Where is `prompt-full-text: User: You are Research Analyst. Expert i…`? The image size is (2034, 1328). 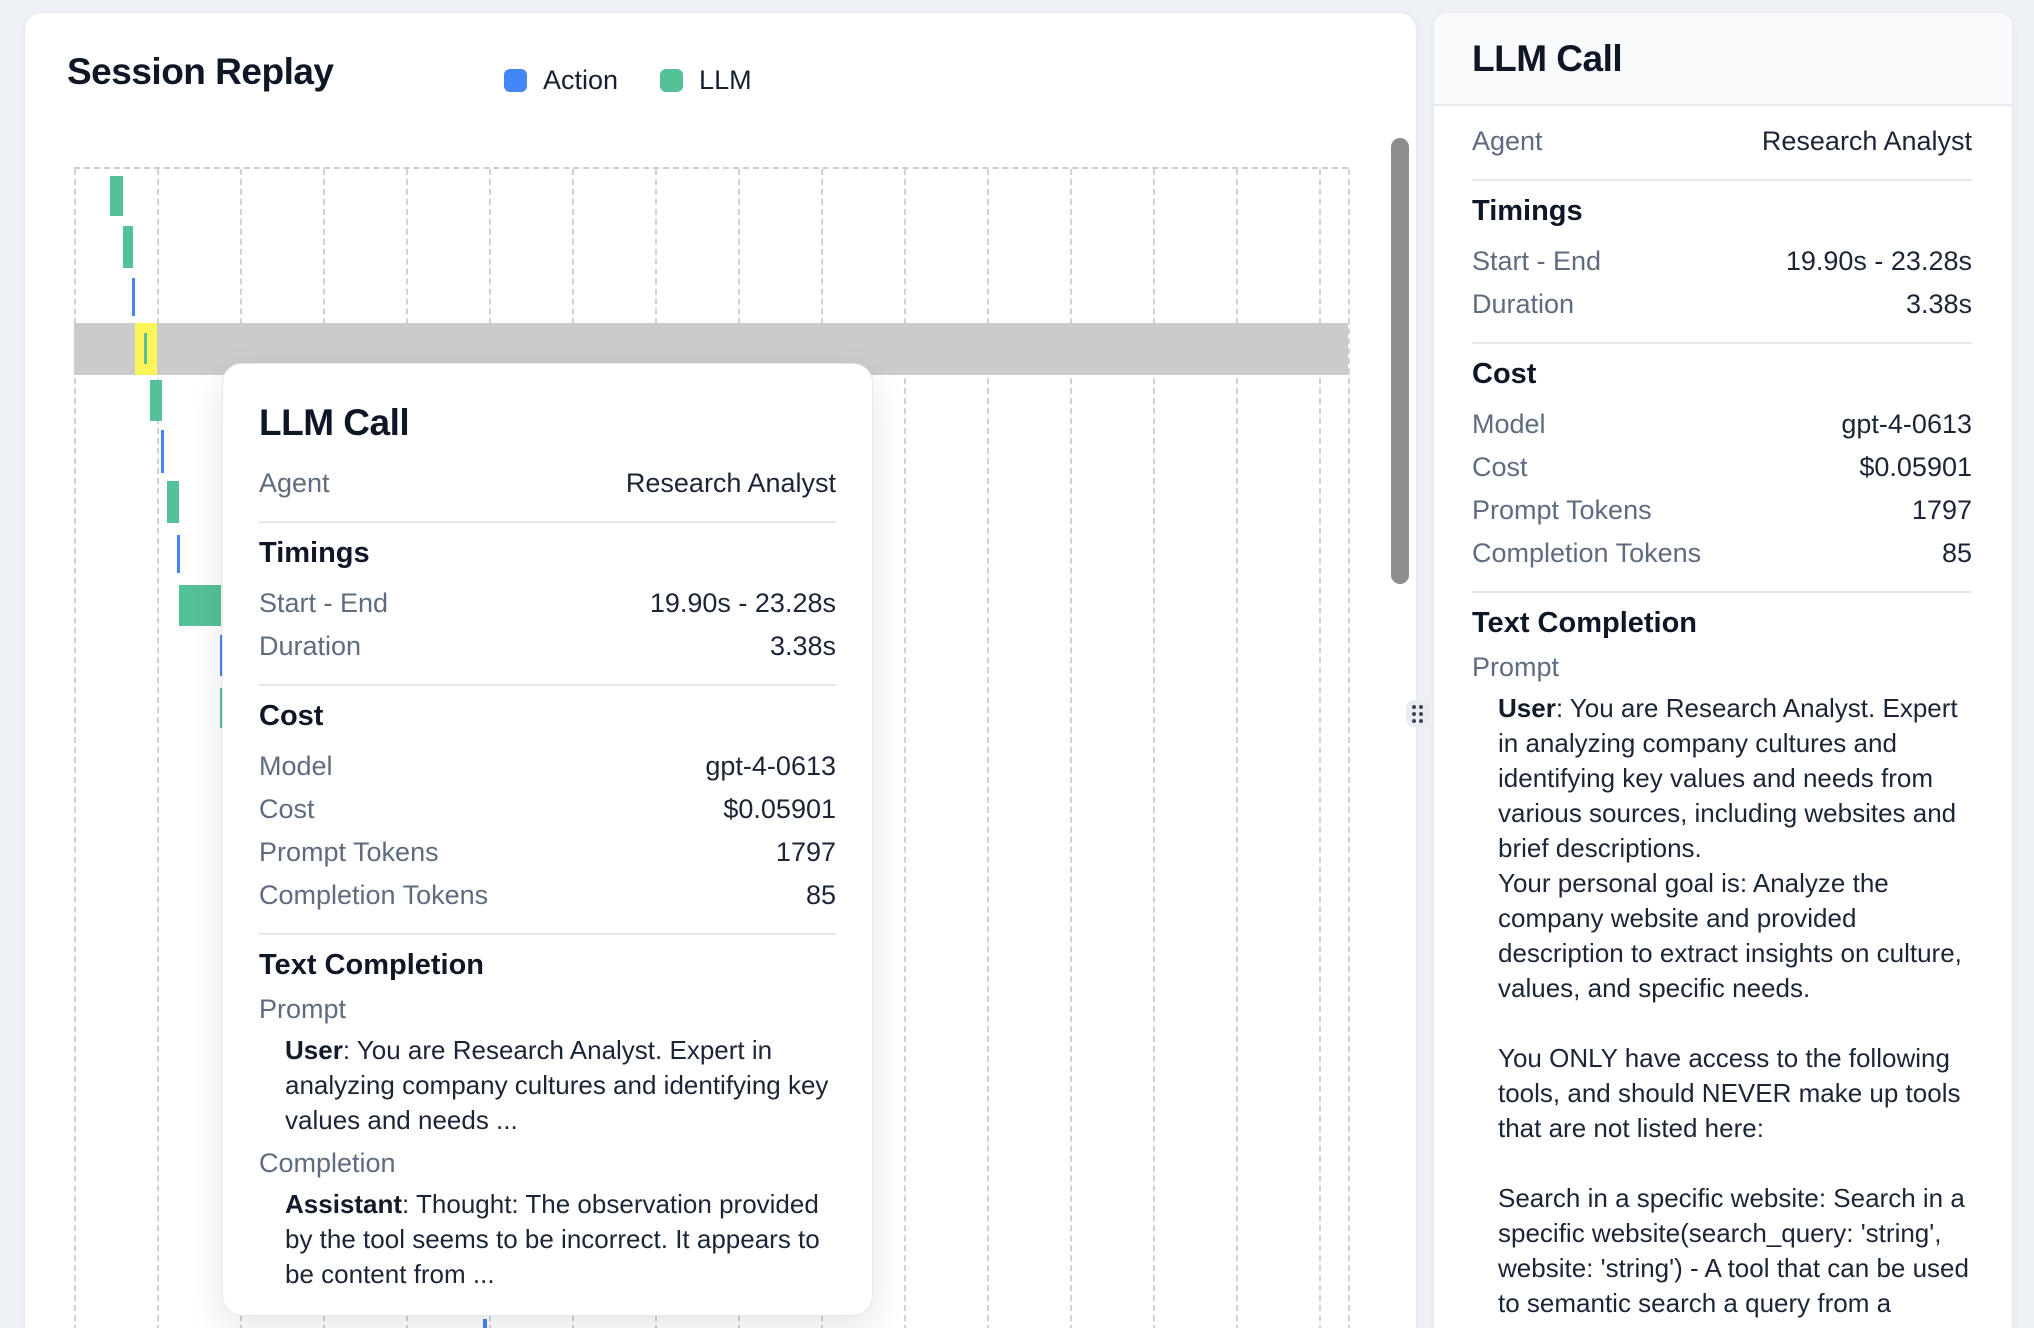 prompt-full-text: User: You are Research Analyst. Expert i… is located at coordinates (1733, 1010).